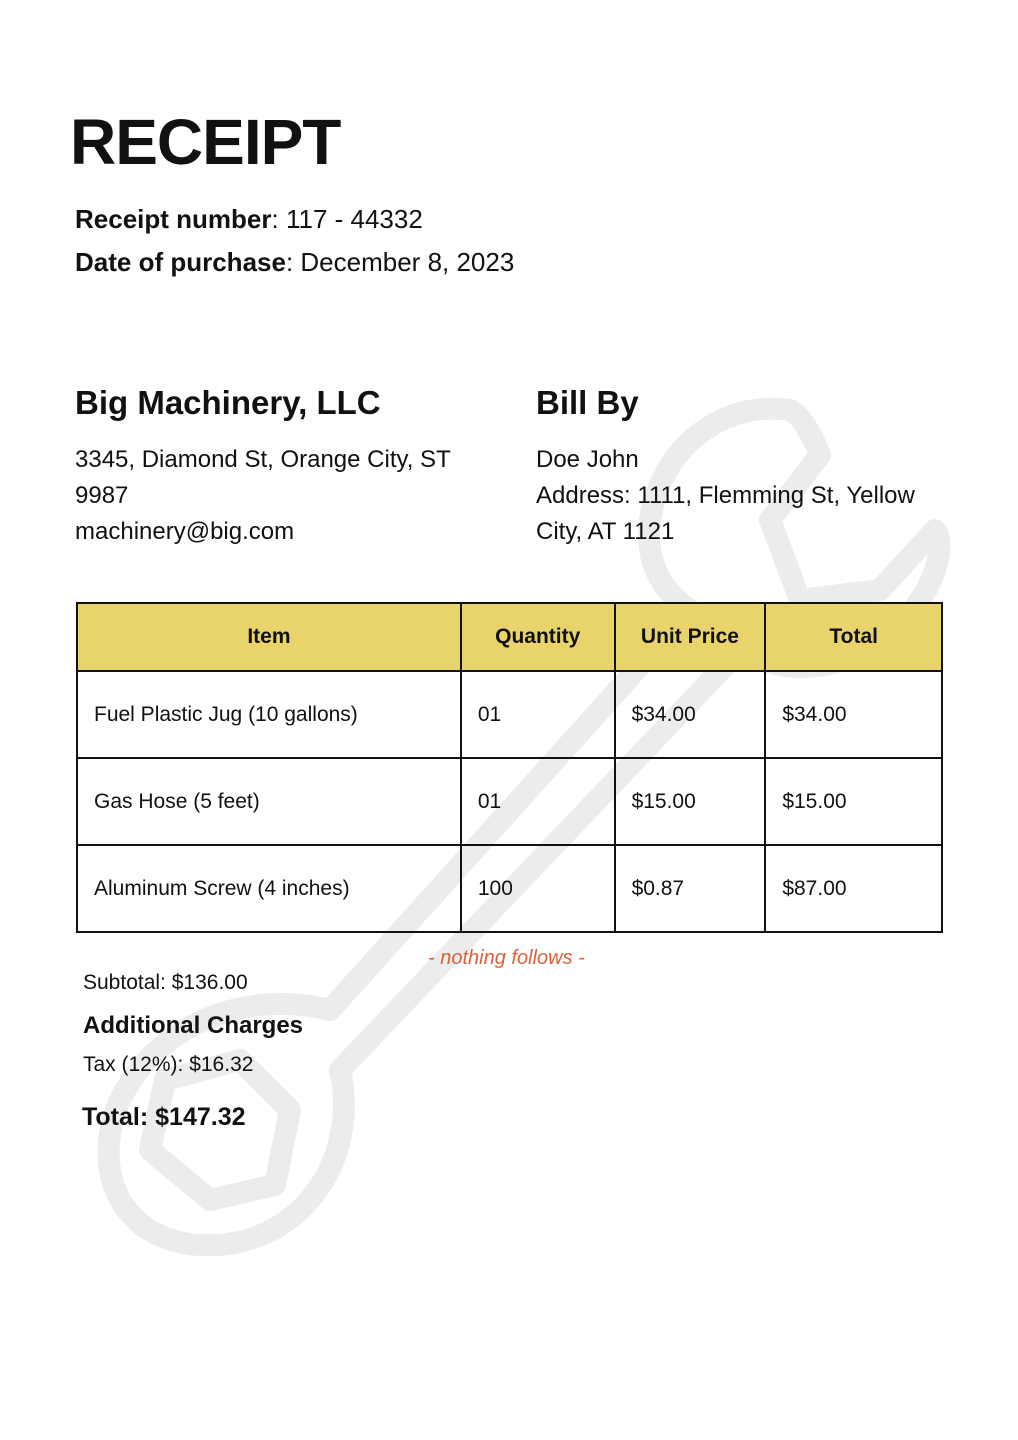 The image size is (1018, 1440). What do you see at coordinates (205, 142) in the screenshot?
I see `page-title: RECEIPT` at bounding box center [205, 142].